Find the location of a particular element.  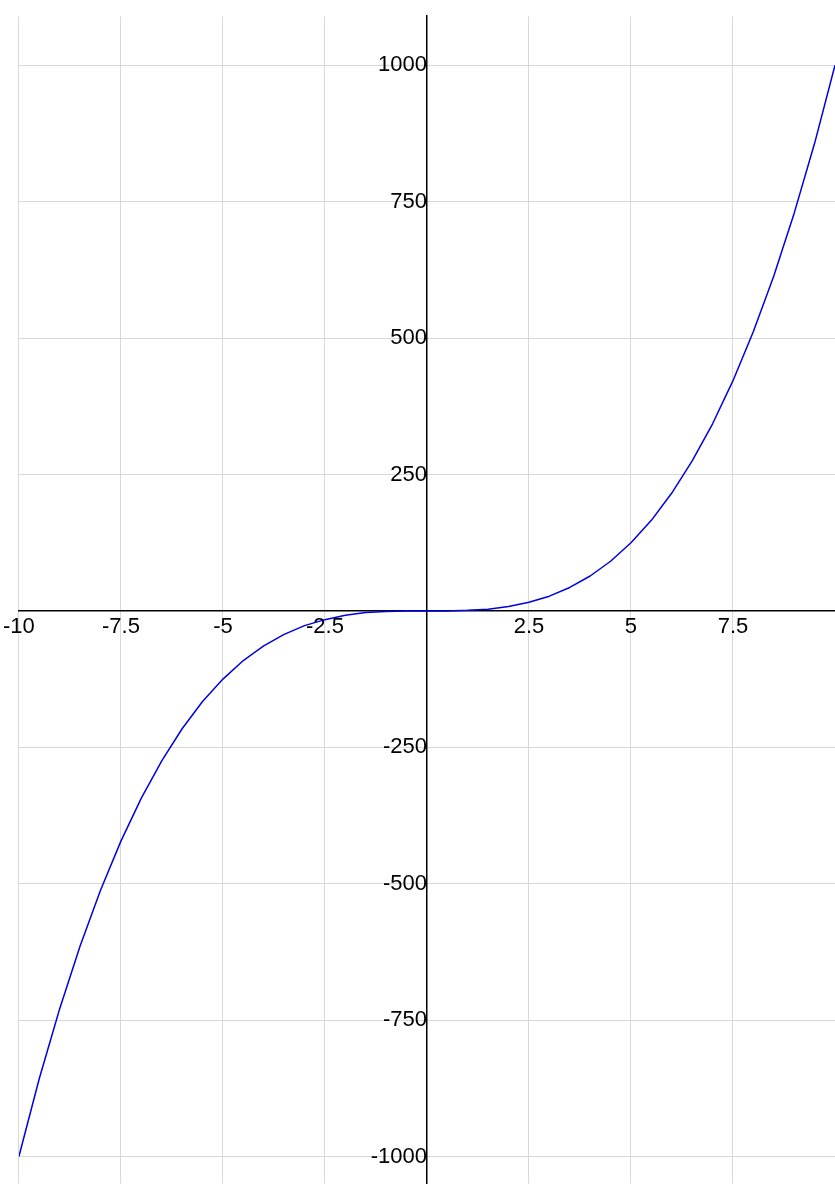

x-tick-label: -10 is located at coordinates (19, 626).